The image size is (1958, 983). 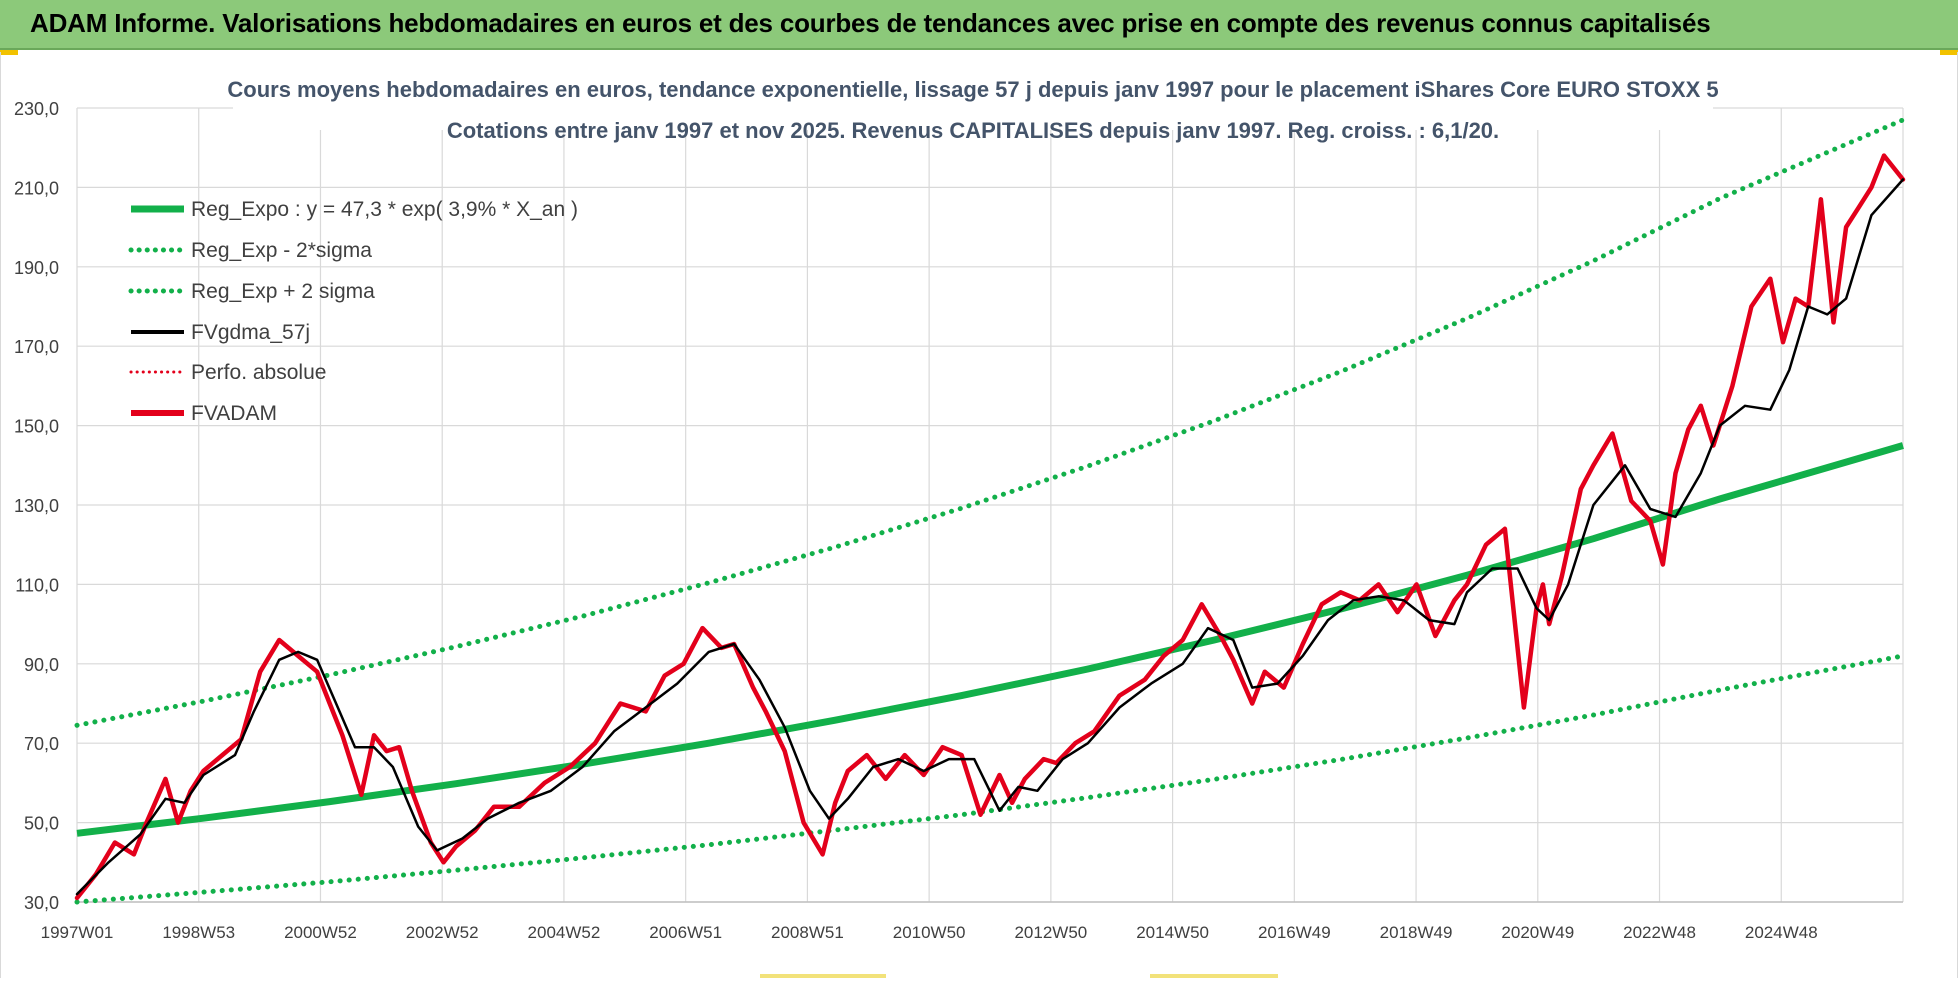 What do you see at coordinates (1659, 932) in the screenshot?
I see `x-tick-label: 2022W48` at bounding box center [1659, 932].